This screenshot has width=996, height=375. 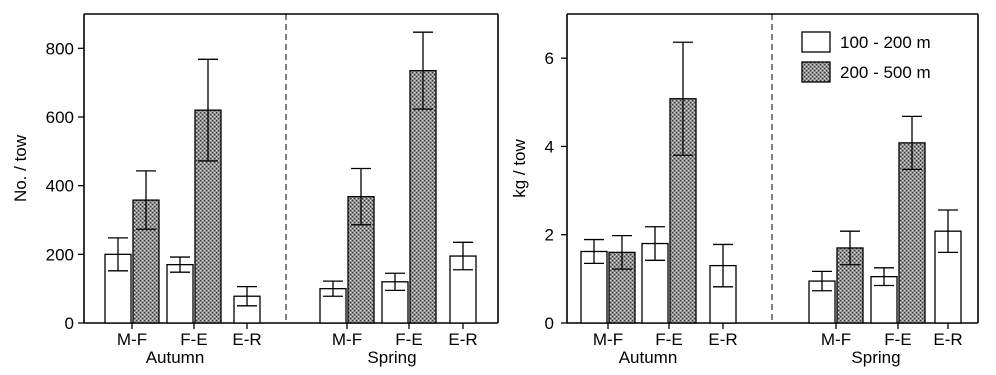 What do you see at coordinates (20, 168) in the screenshot?
I see `y-axis-label: No. / tow` at bounding box center [20, 168].